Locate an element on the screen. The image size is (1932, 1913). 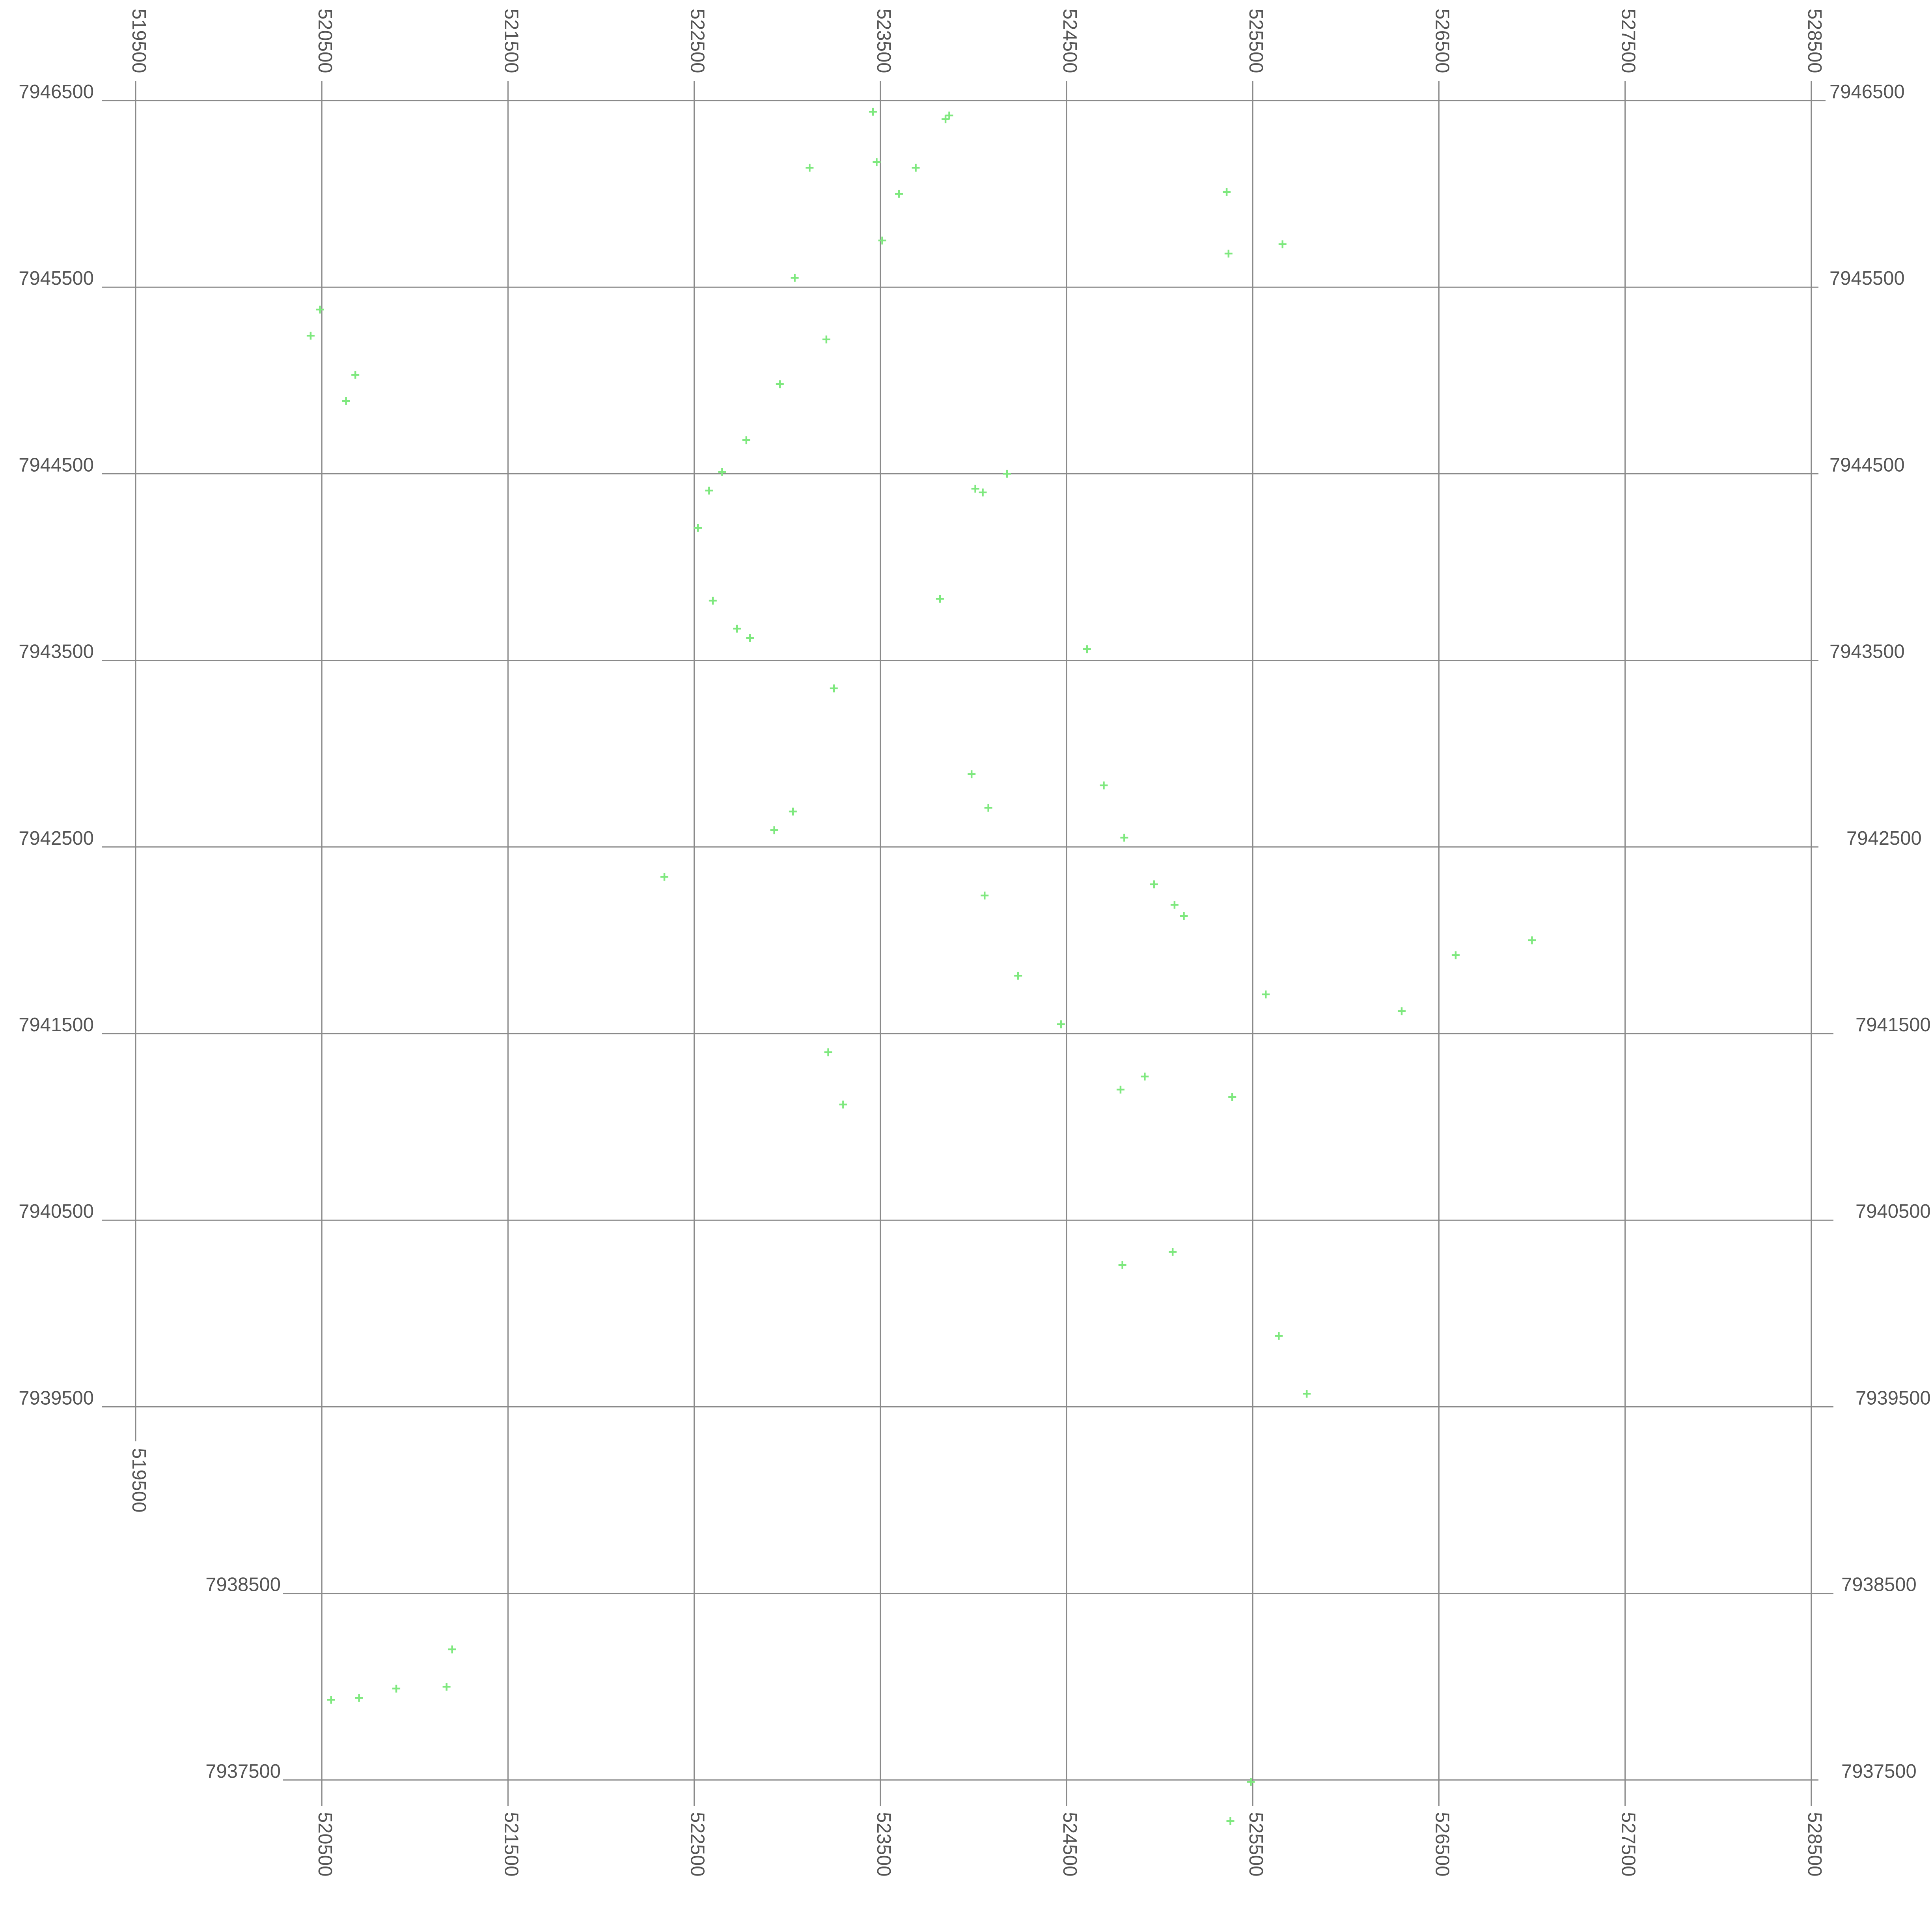
right-y-tick-label: 7944500 is located at coordinates (1867, 465).